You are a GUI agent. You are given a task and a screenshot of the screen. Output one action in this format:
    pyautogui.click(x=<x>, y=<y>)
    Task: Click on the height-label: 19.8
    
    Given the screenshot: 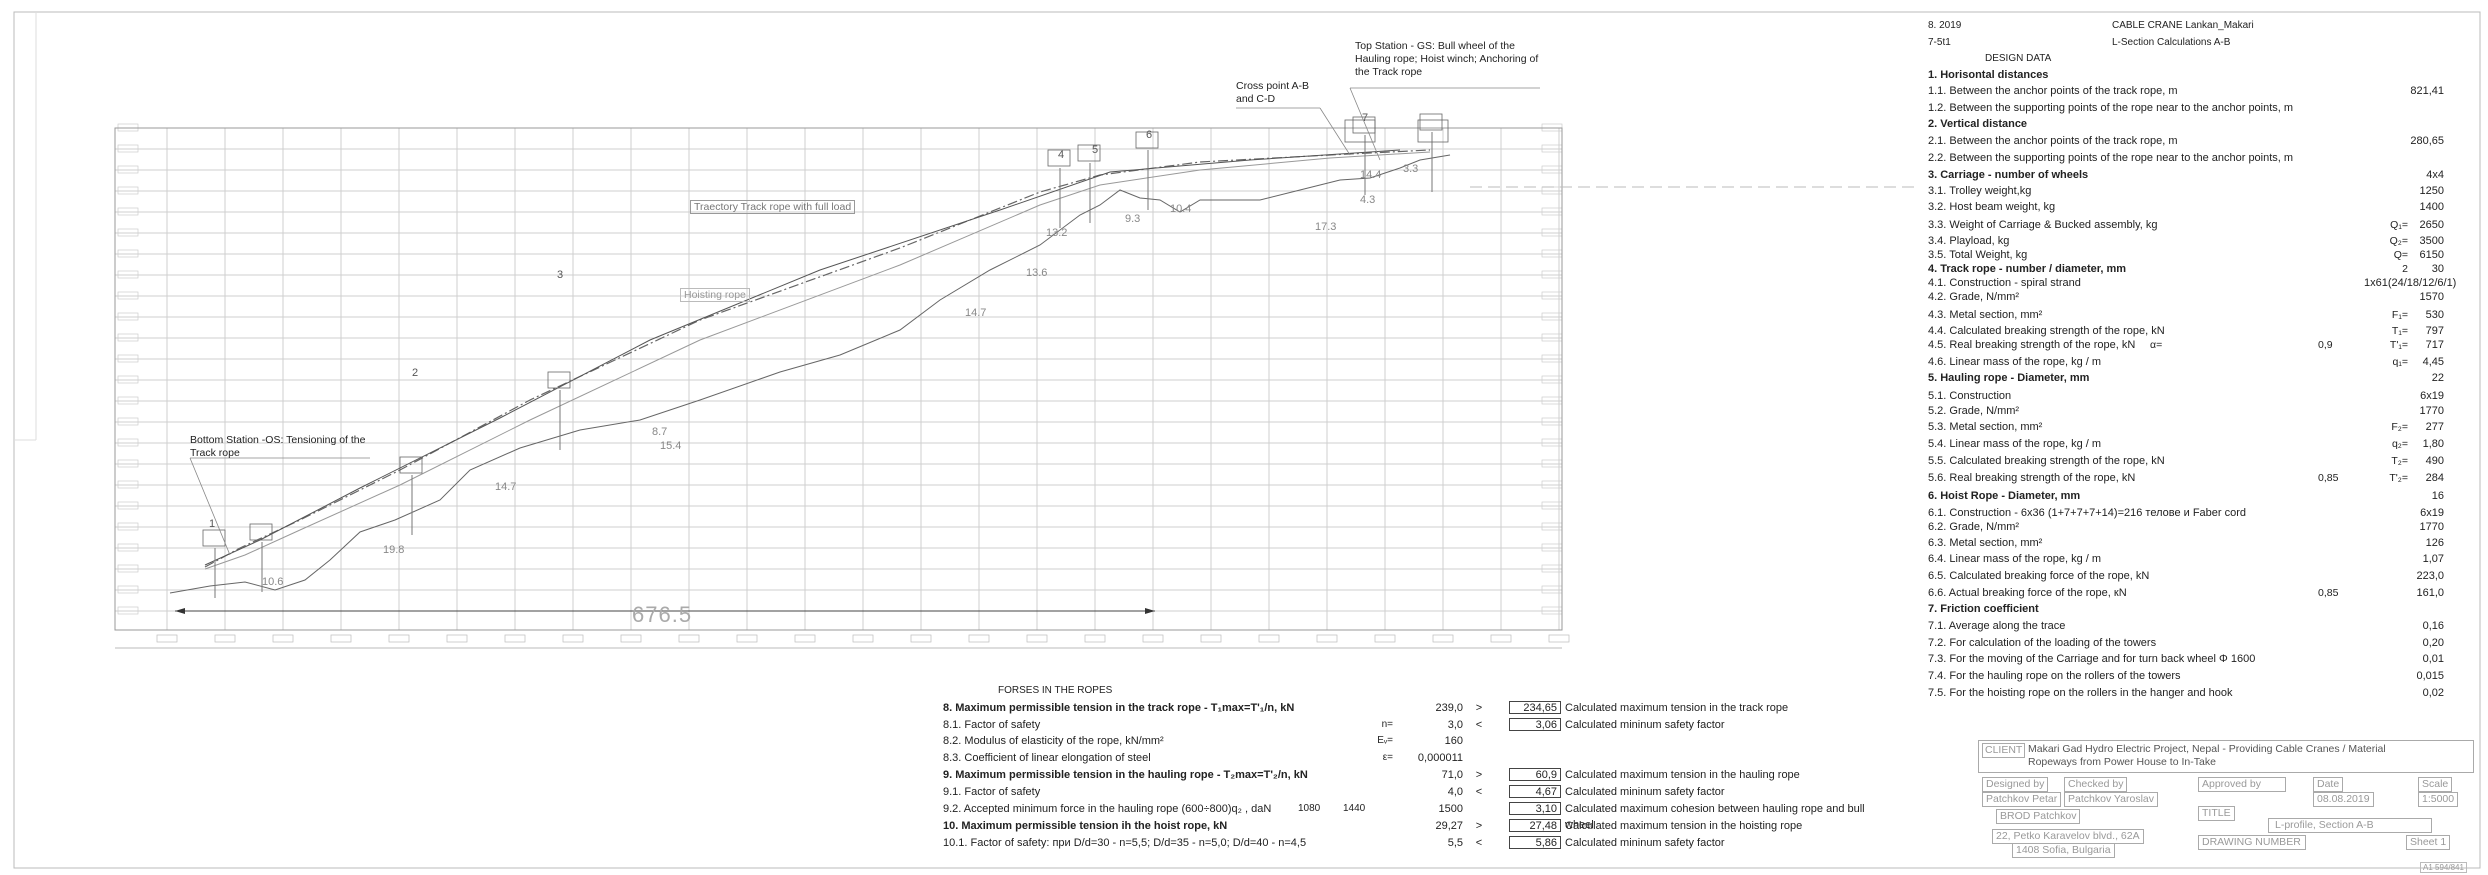 What is the action you would take?
    pyautogui.click(x=393, y=550)
    